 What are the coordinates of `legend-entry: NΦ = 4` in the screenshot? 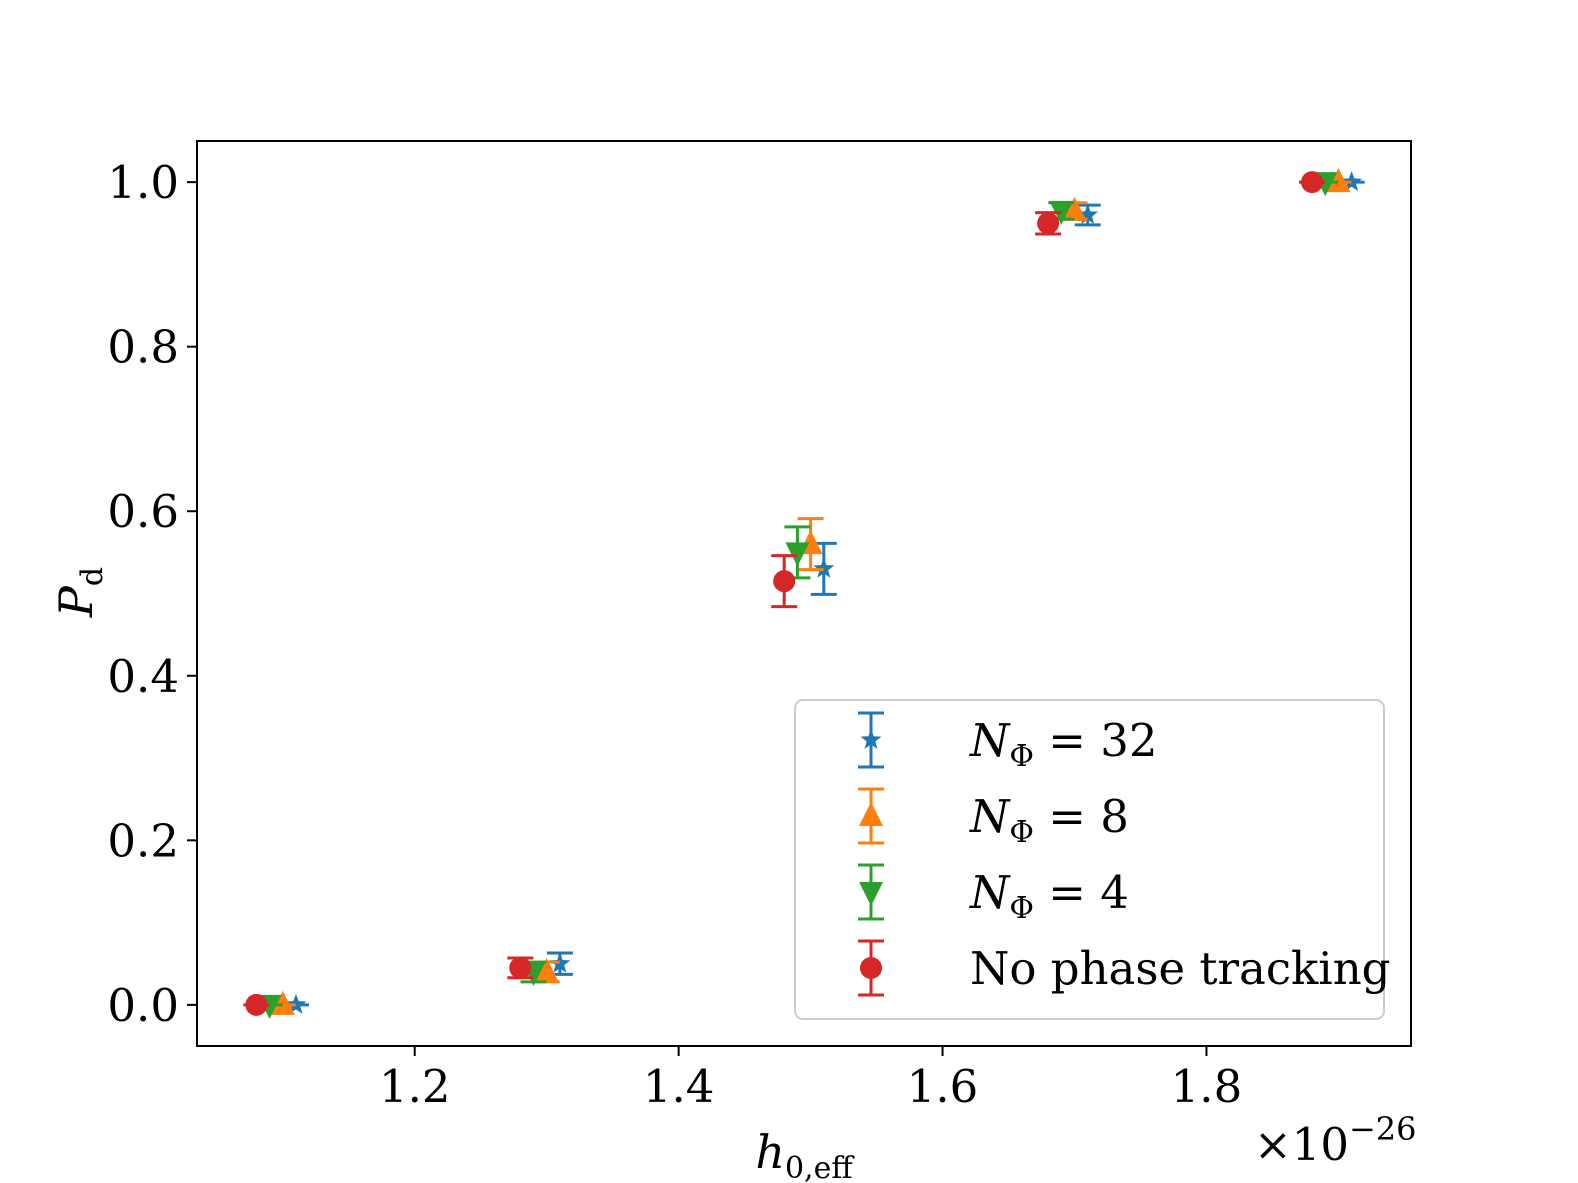 It's located at (993, 894).